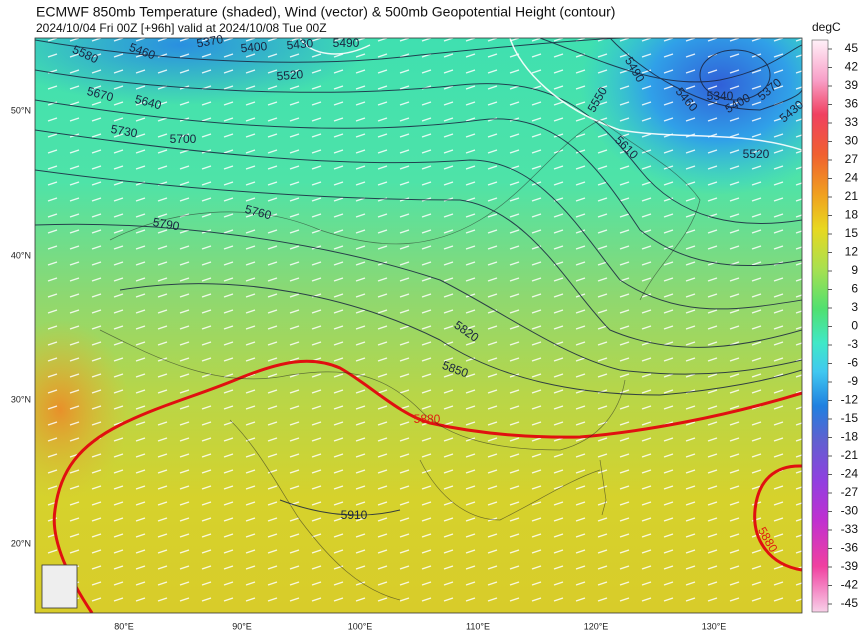 The height and width of the screenshot is (643, 863). Describe the element at coordinates (852, 233) in the screenshot. I see `colorbar-tick-label: 15` at that location.